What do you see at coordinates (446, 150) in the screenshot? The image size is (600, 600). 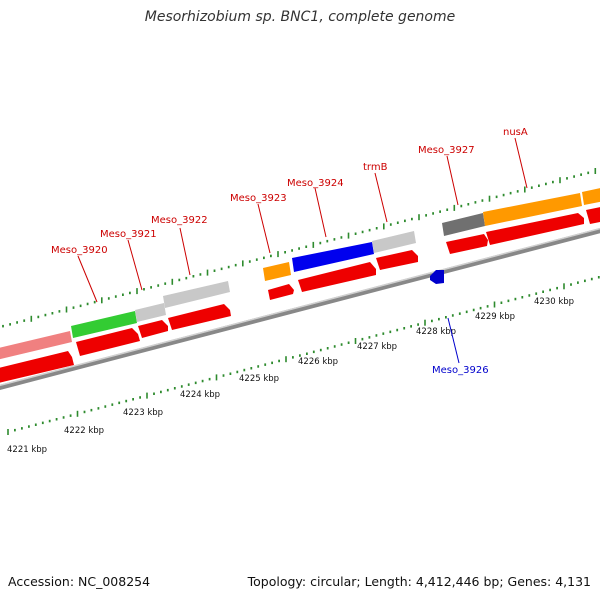 I see `gene-label-meso-3927: Meso_3927` at bounding box center [446, 150].